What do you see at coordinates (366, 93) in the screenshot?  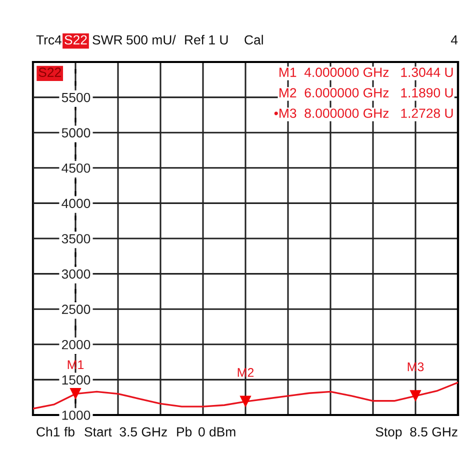 I see `annotation: M2 6.000000 GHz 1.1890 U` at bounding box center [366, 93].